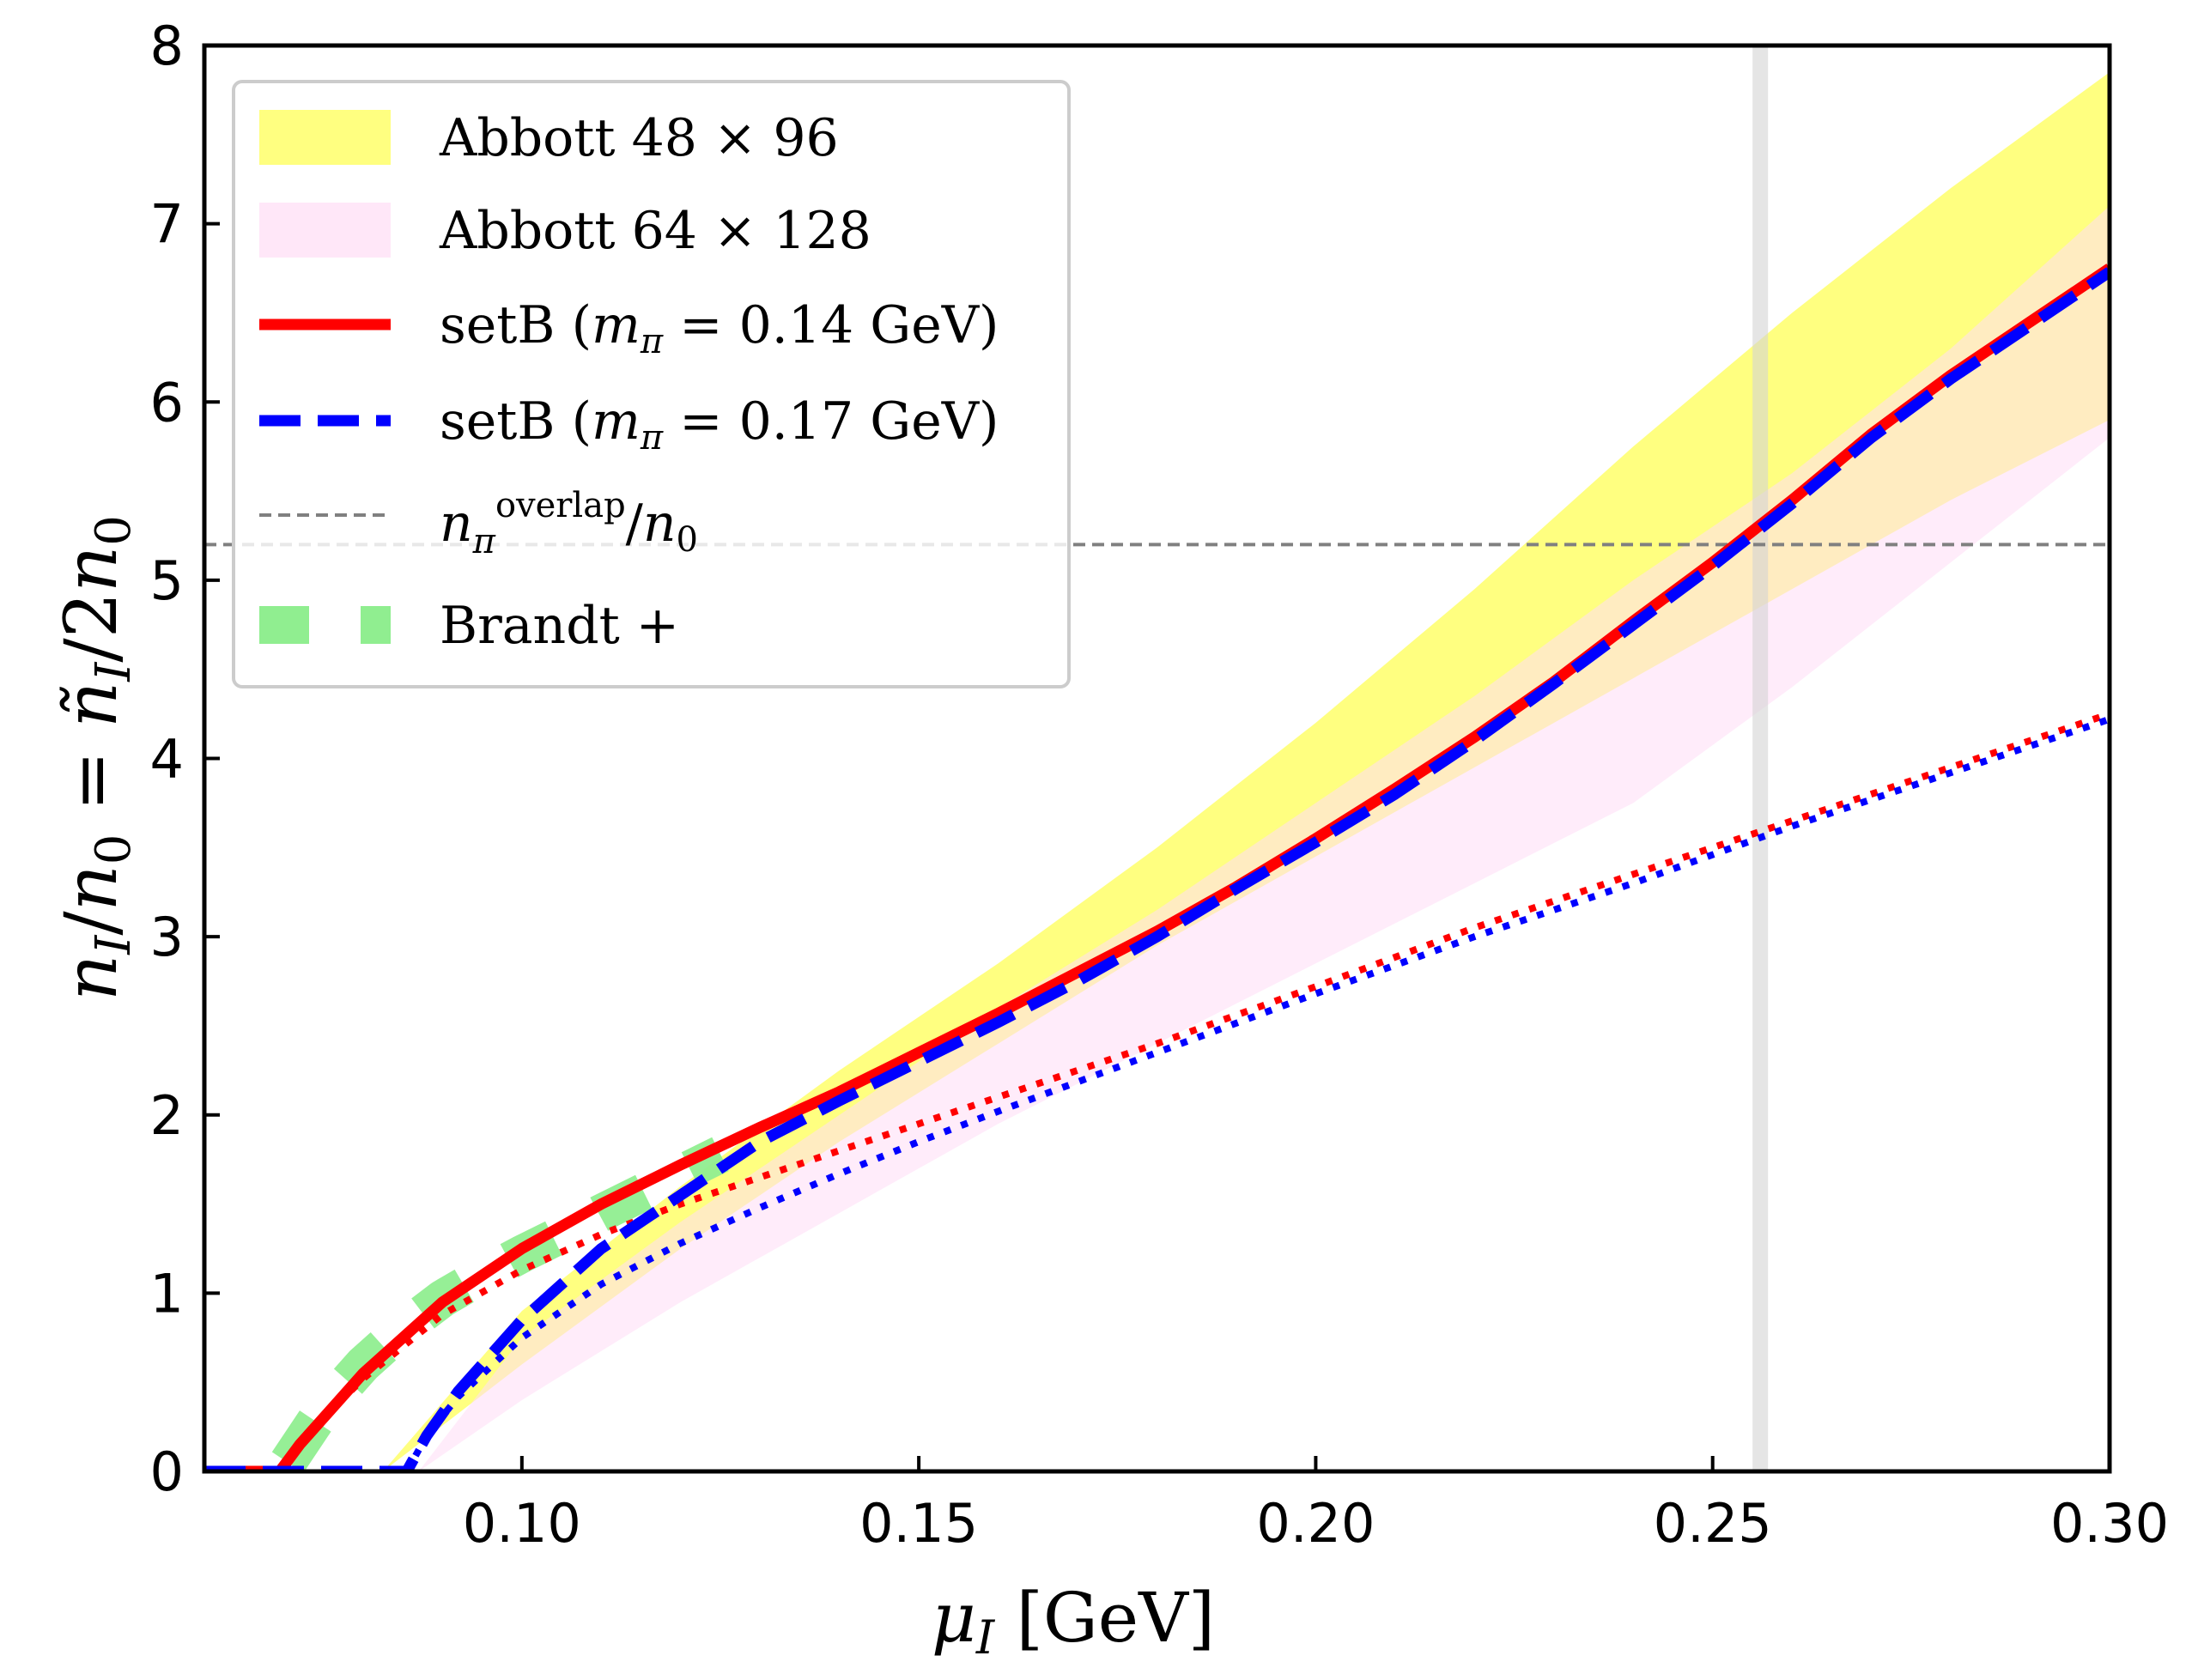 Image resolution: width=2192 pixels, height=1680 pixels. Describe the element at coordinates (919, 1524) in the screenshot. I see `x-tick-label: 0.15` at that location.